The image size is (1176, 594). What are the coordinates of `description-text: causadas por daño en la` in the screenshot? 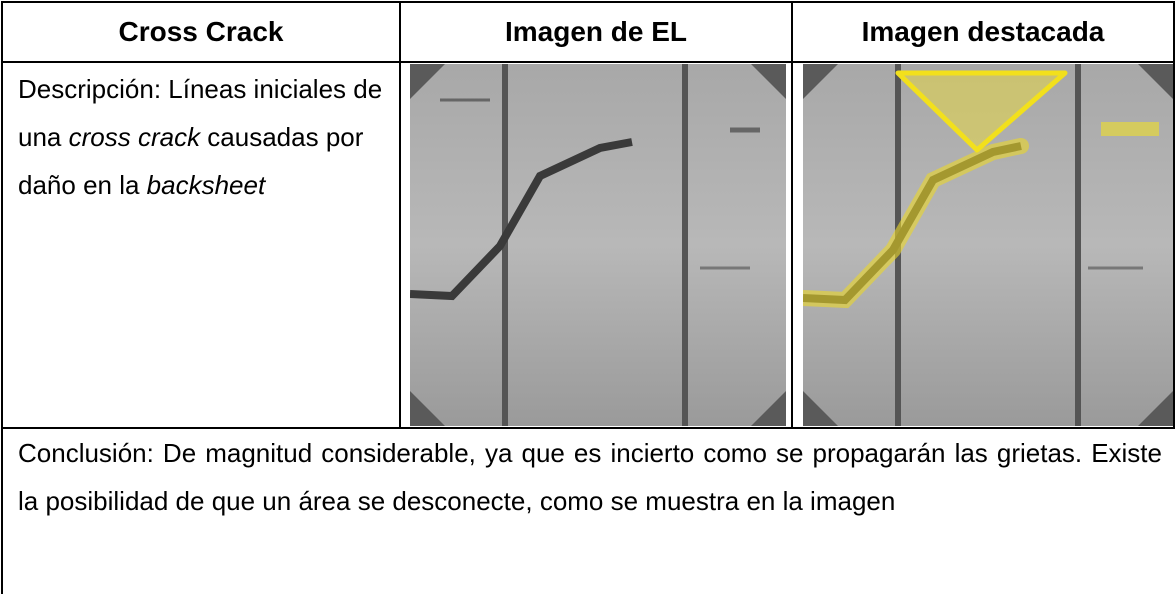 It's located at (191, 161).